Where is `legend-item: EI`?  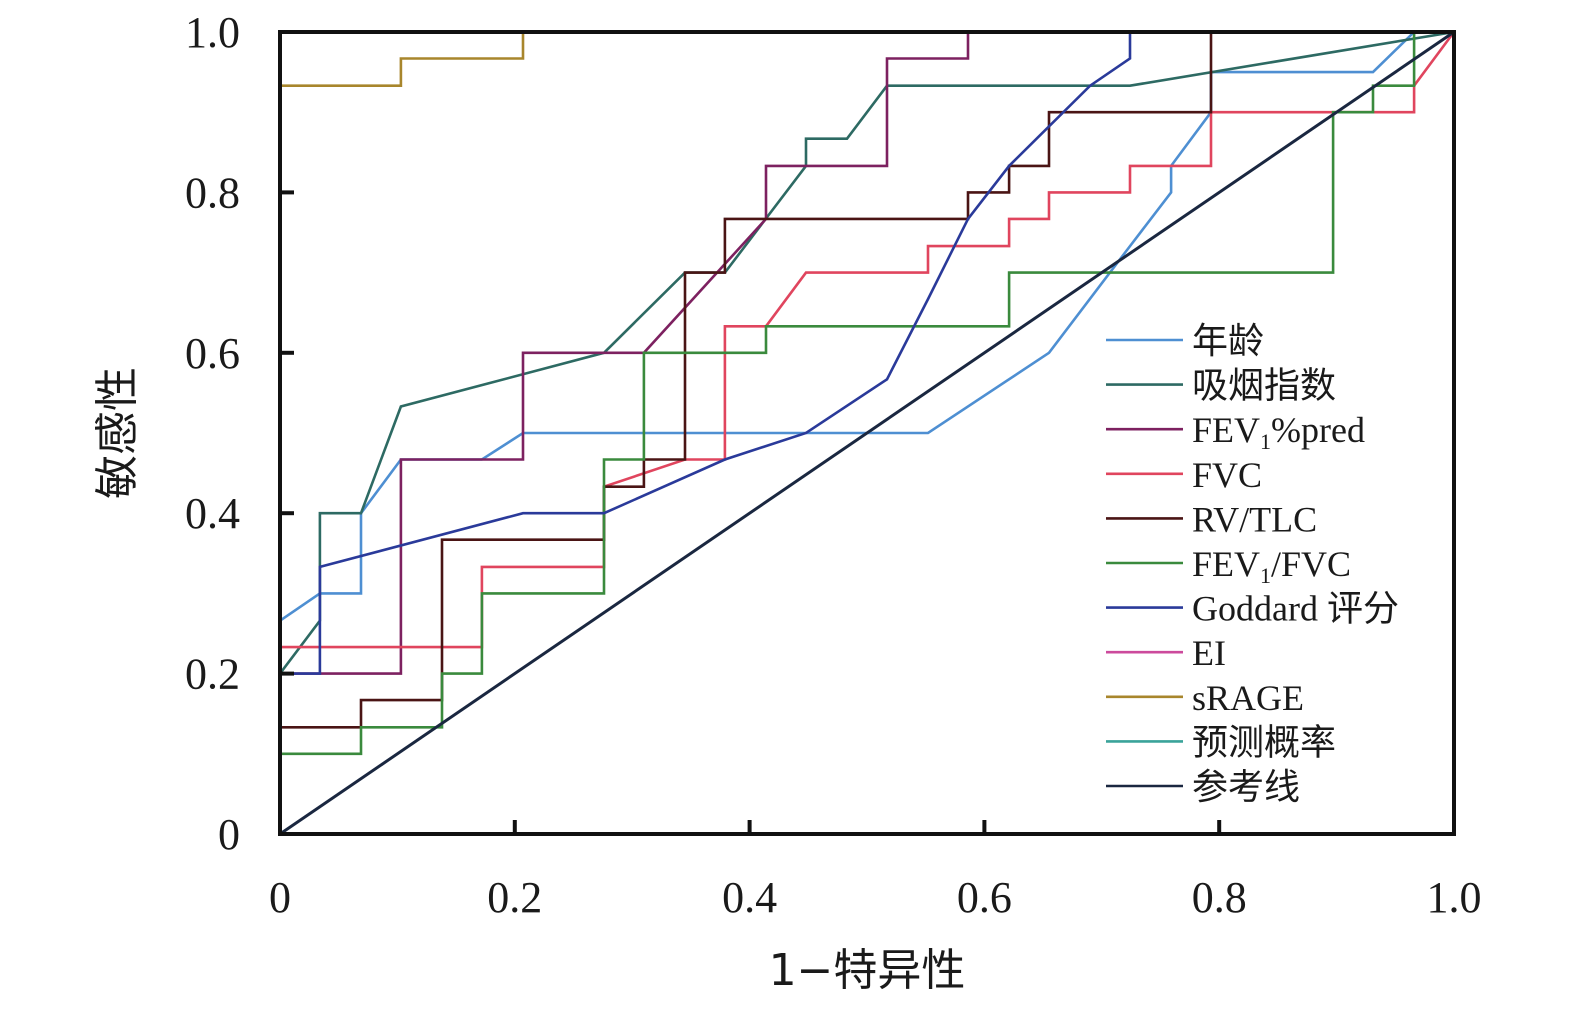
legend-item: EI is located at coordinates (1166, 653).